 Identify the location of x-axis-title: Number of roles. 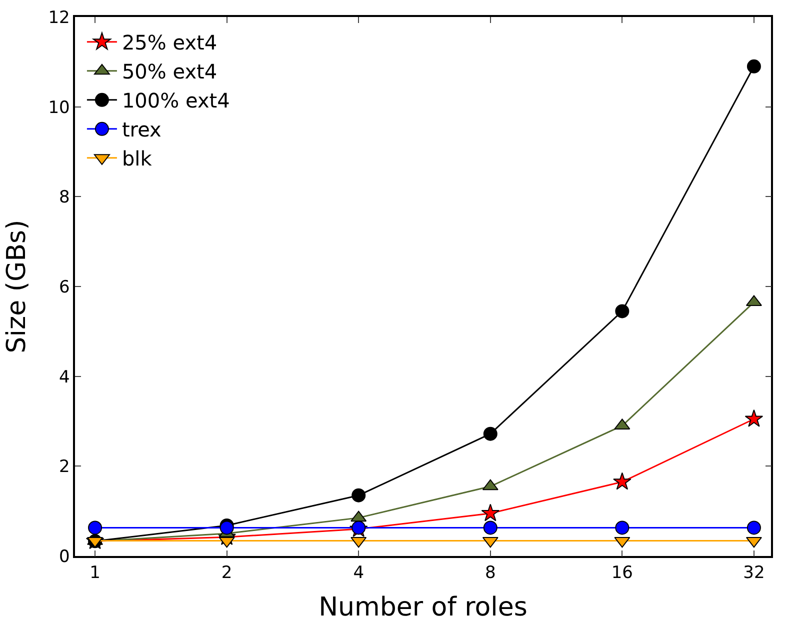
(423, 607).